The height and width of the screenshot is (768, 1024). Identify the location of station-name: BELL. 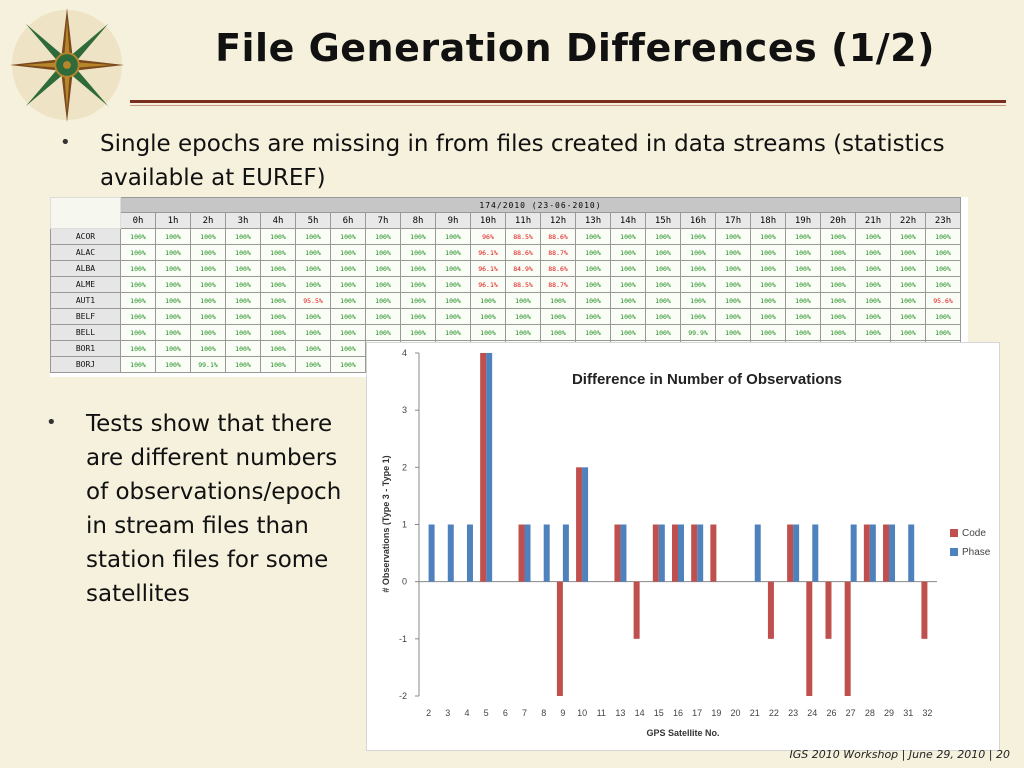
(85, 332).